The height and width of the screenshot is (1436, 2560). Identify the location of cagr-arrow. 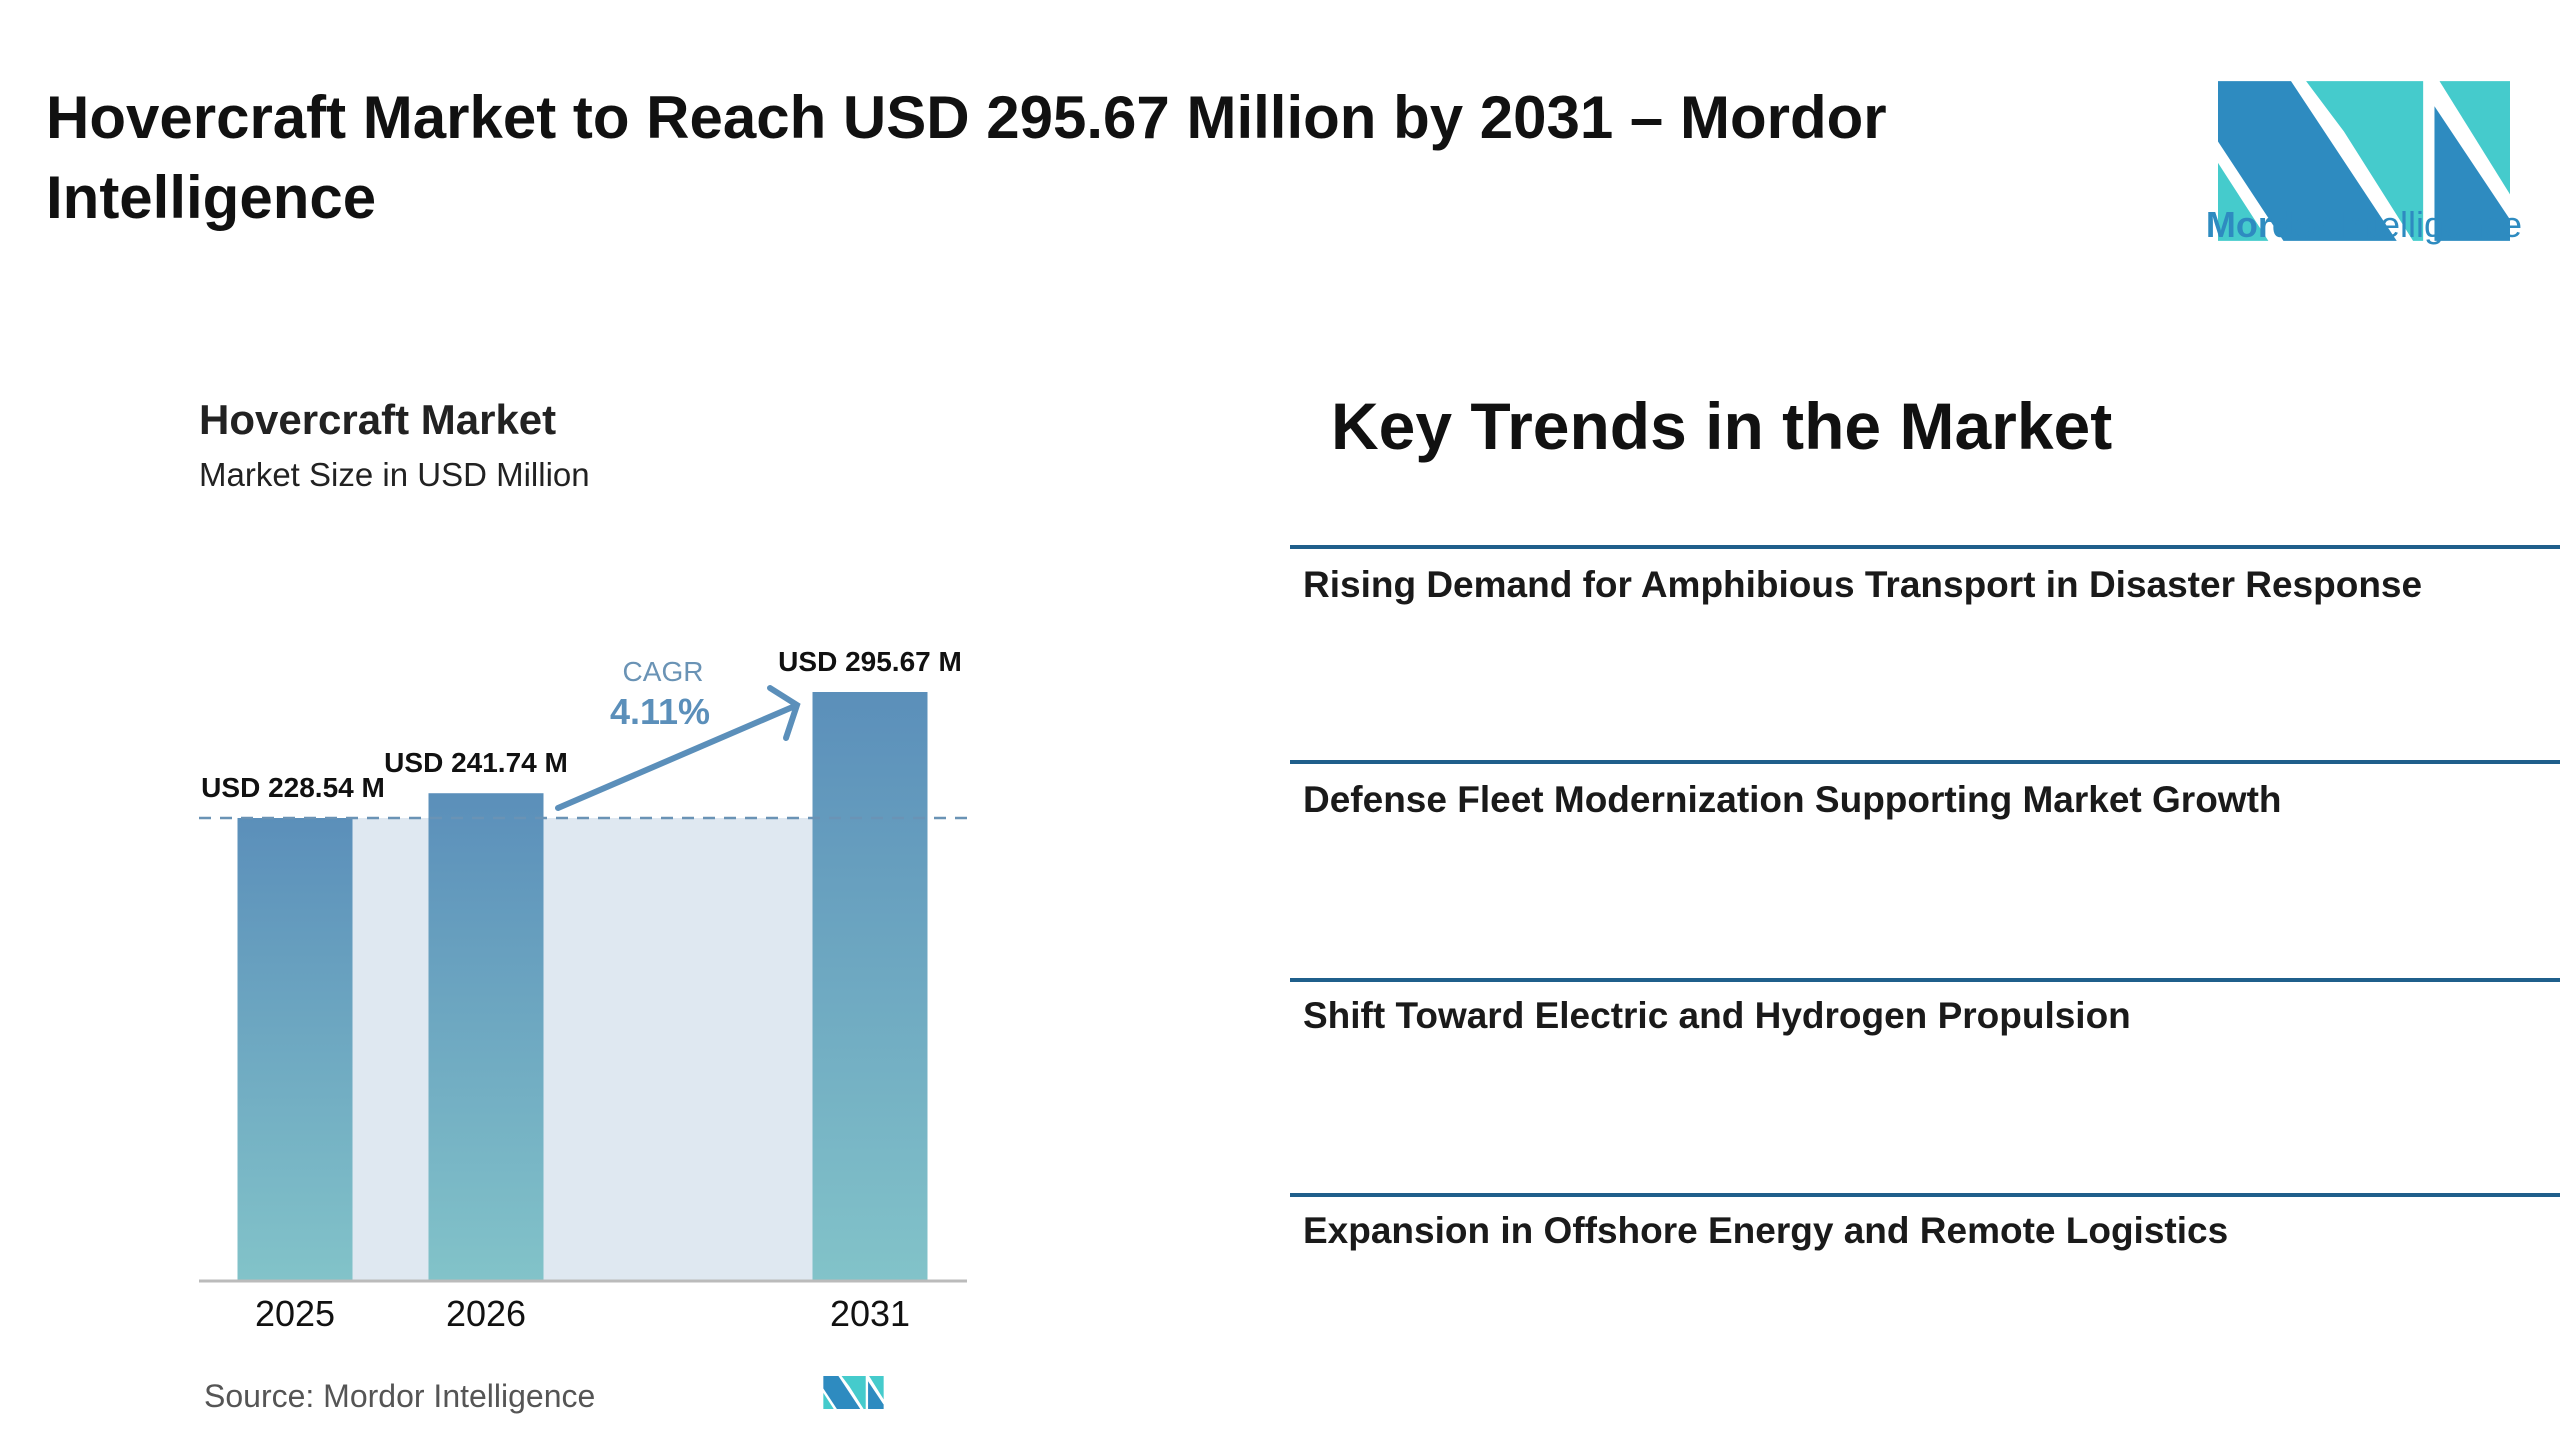
(678, 748).